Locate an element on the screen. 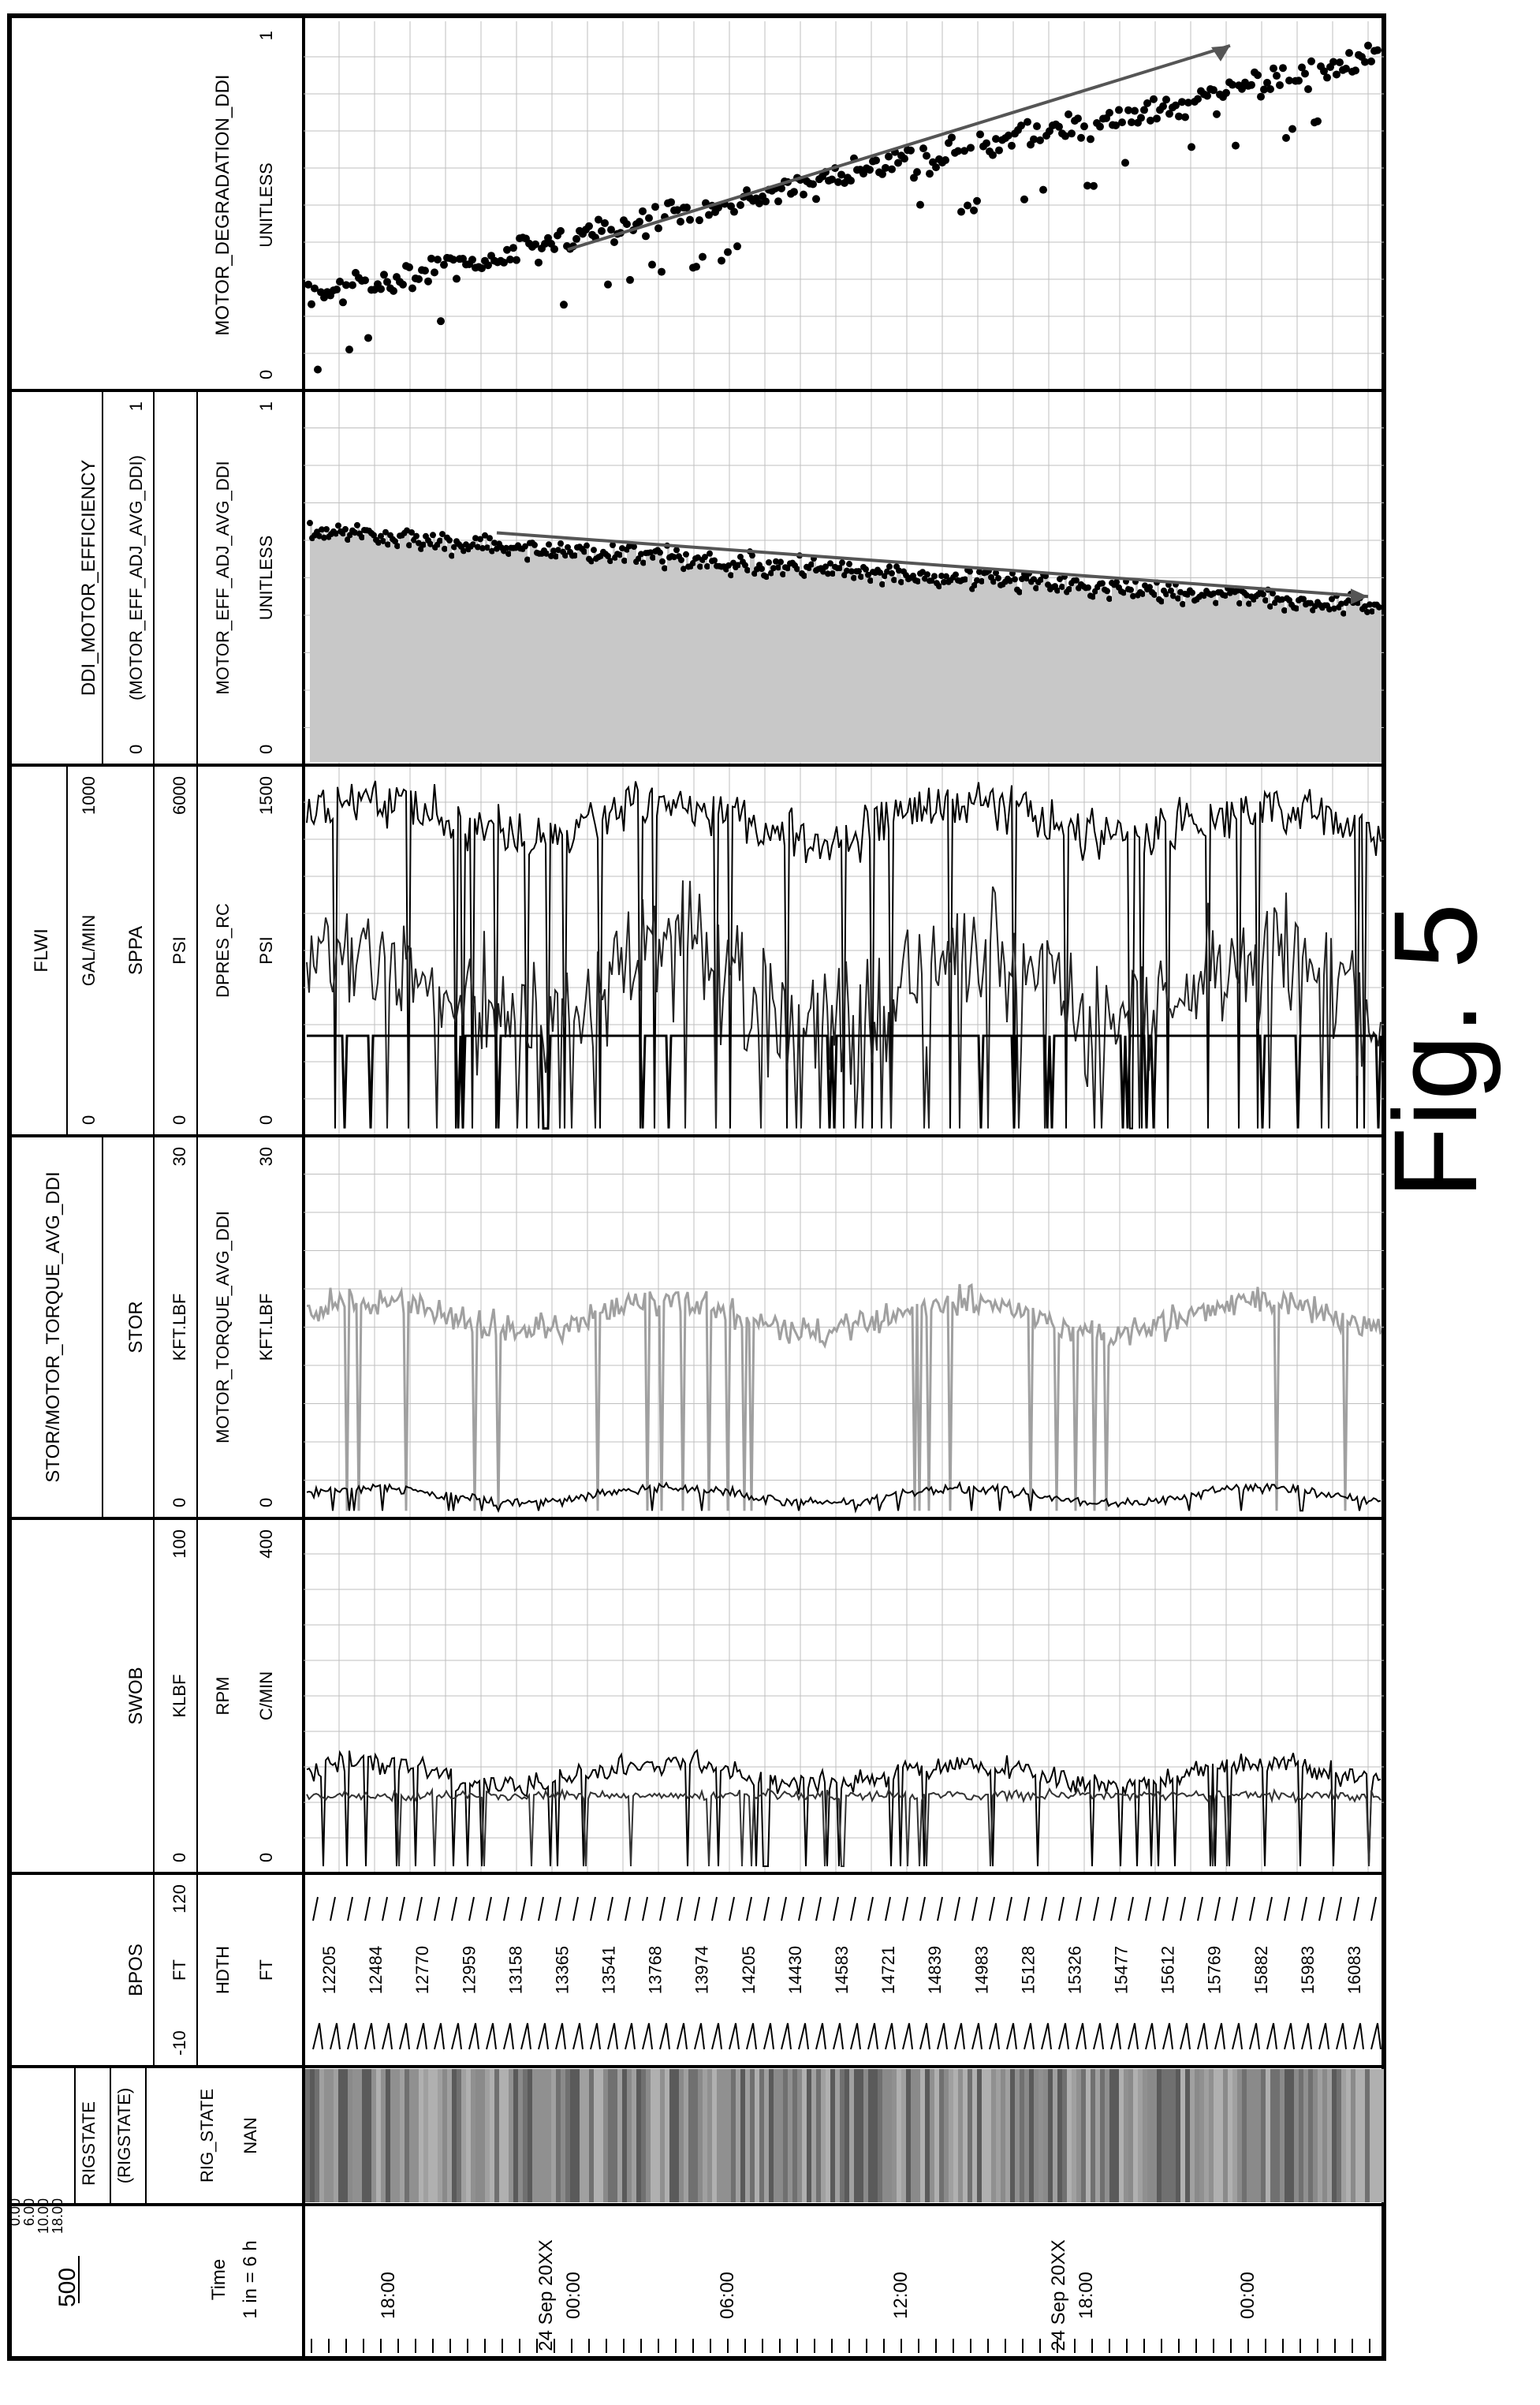  motor-torque-units-label: KFT.LBF is located at coordinates (266, 1327).